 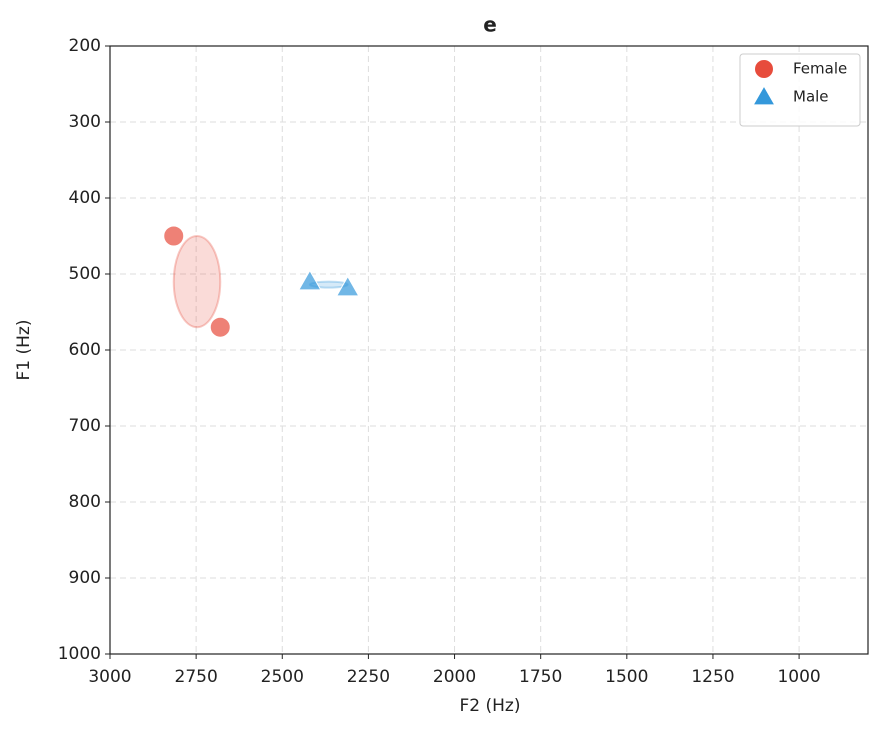 I want to click on y-tick-label: 1000, so click(x=79, y=654).